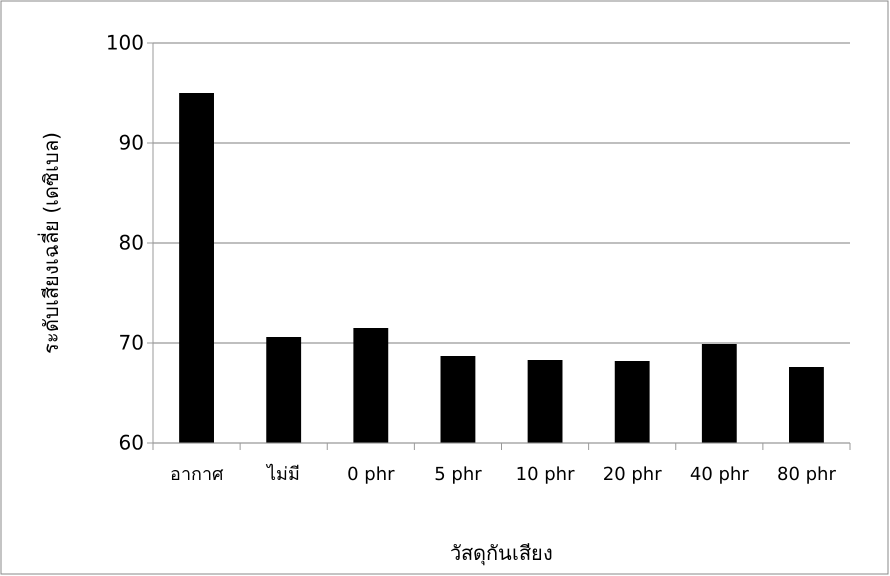 The height and width of the screenshot is (576, 890). Describe the element at coordinates (197, 475) in the screenshot. I see `x-tick-label: อากาศ` at that location.